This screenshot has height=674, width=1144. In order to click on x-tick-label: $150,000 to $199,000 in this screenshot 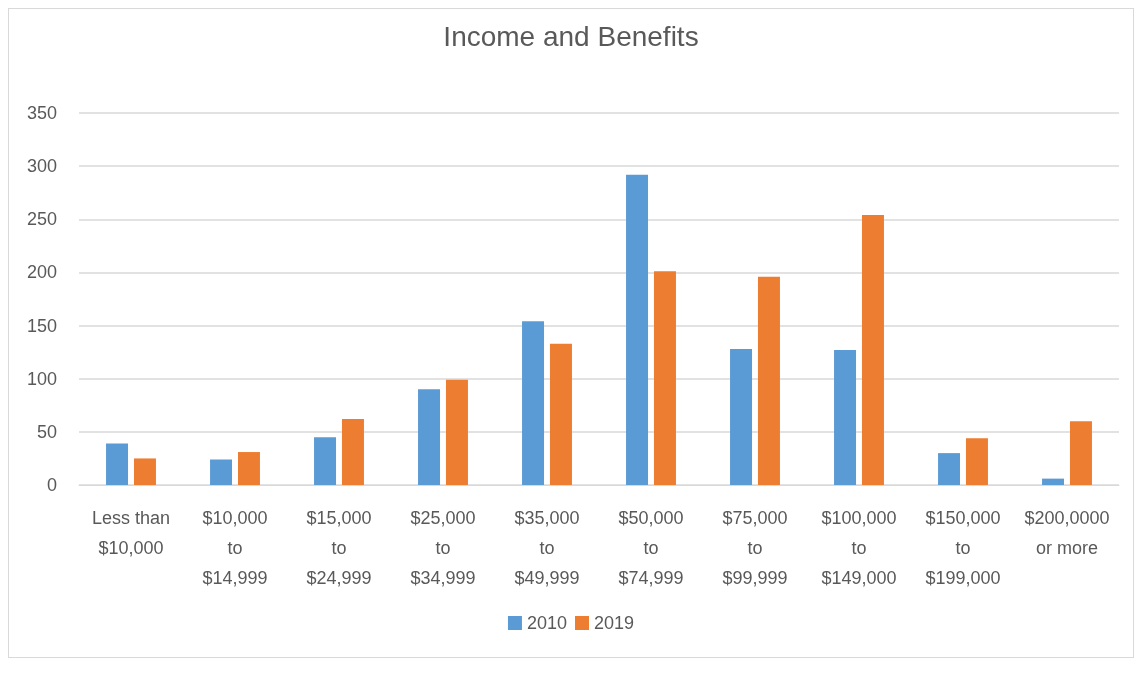, I will do `click(963, 548)`.